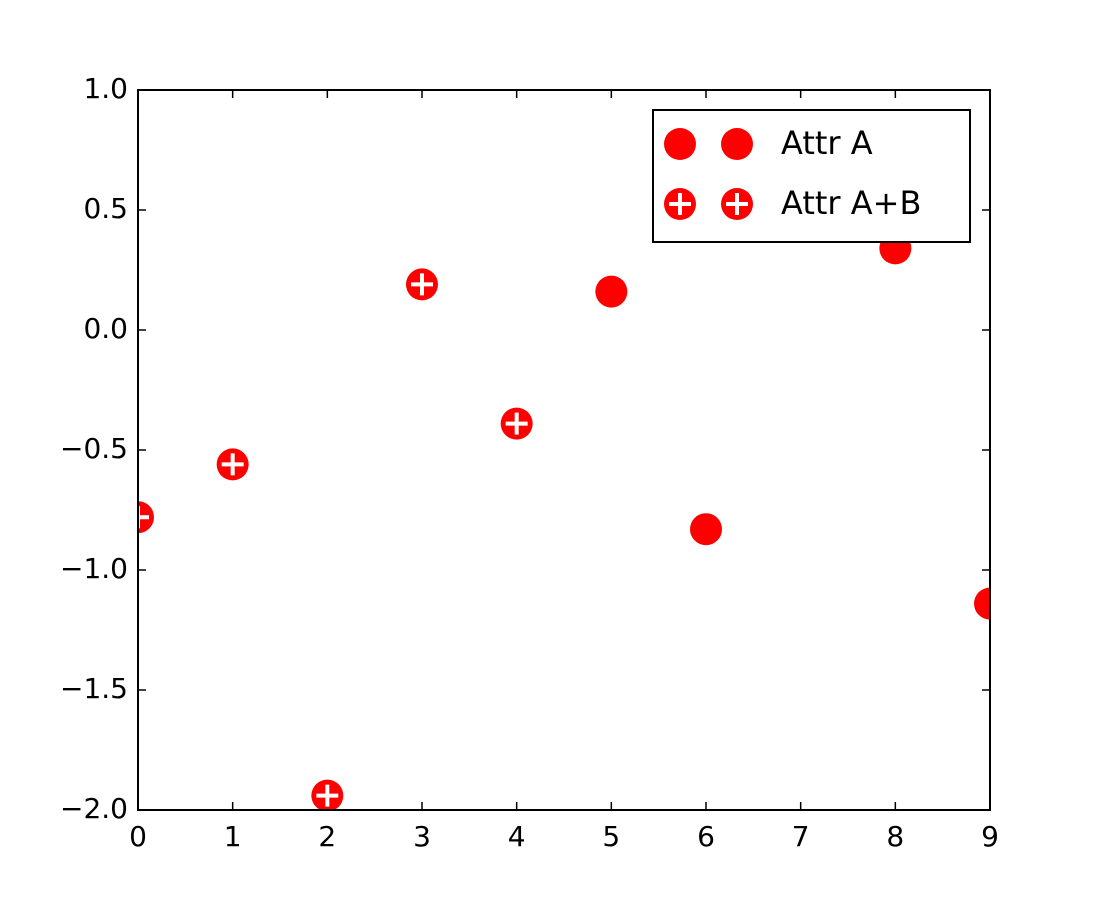 This screenshot has width=1100, height=900. Describe the element at coordinates (851, 203) in the screenshot. I see `legend-label: Attr A+B` at that location.